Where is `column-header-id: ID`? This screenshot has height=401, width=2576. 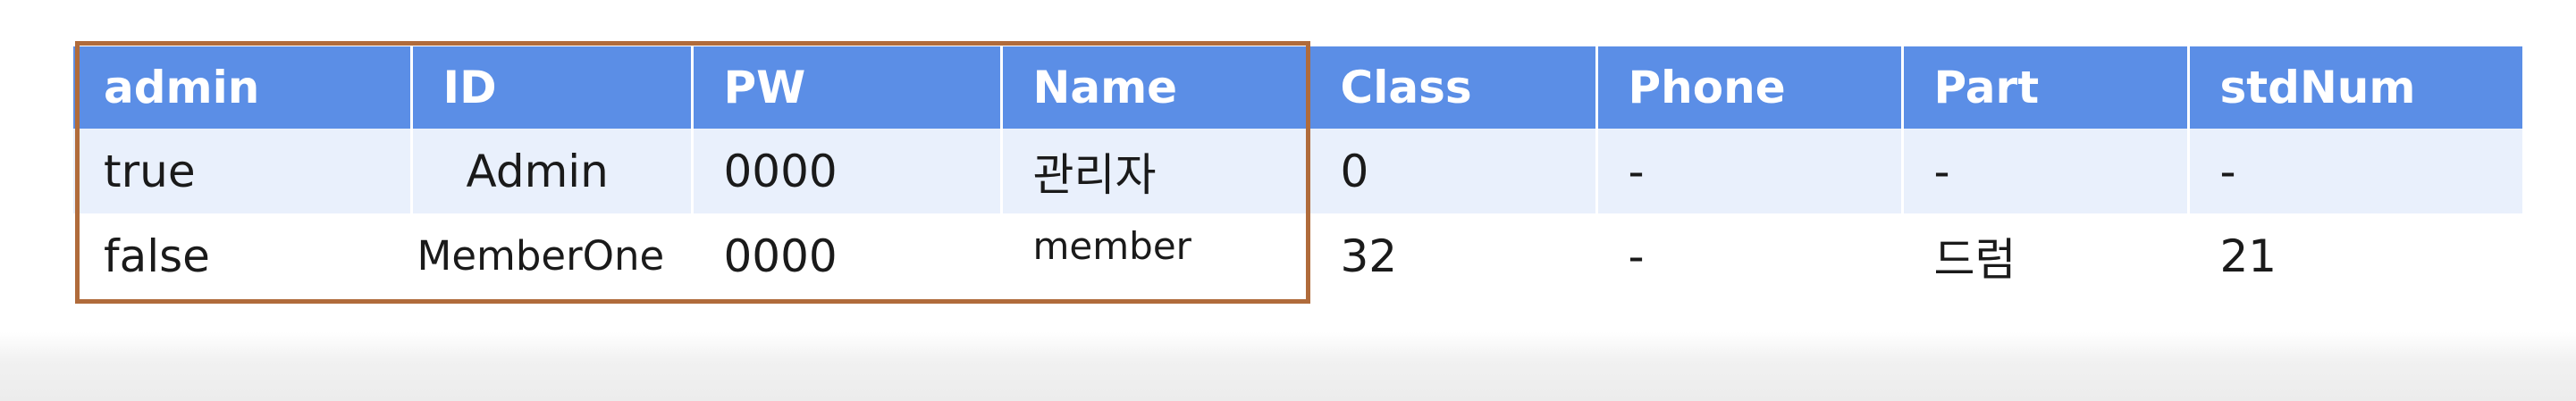
column-header-id: ID is located at coordinates (552, 88).